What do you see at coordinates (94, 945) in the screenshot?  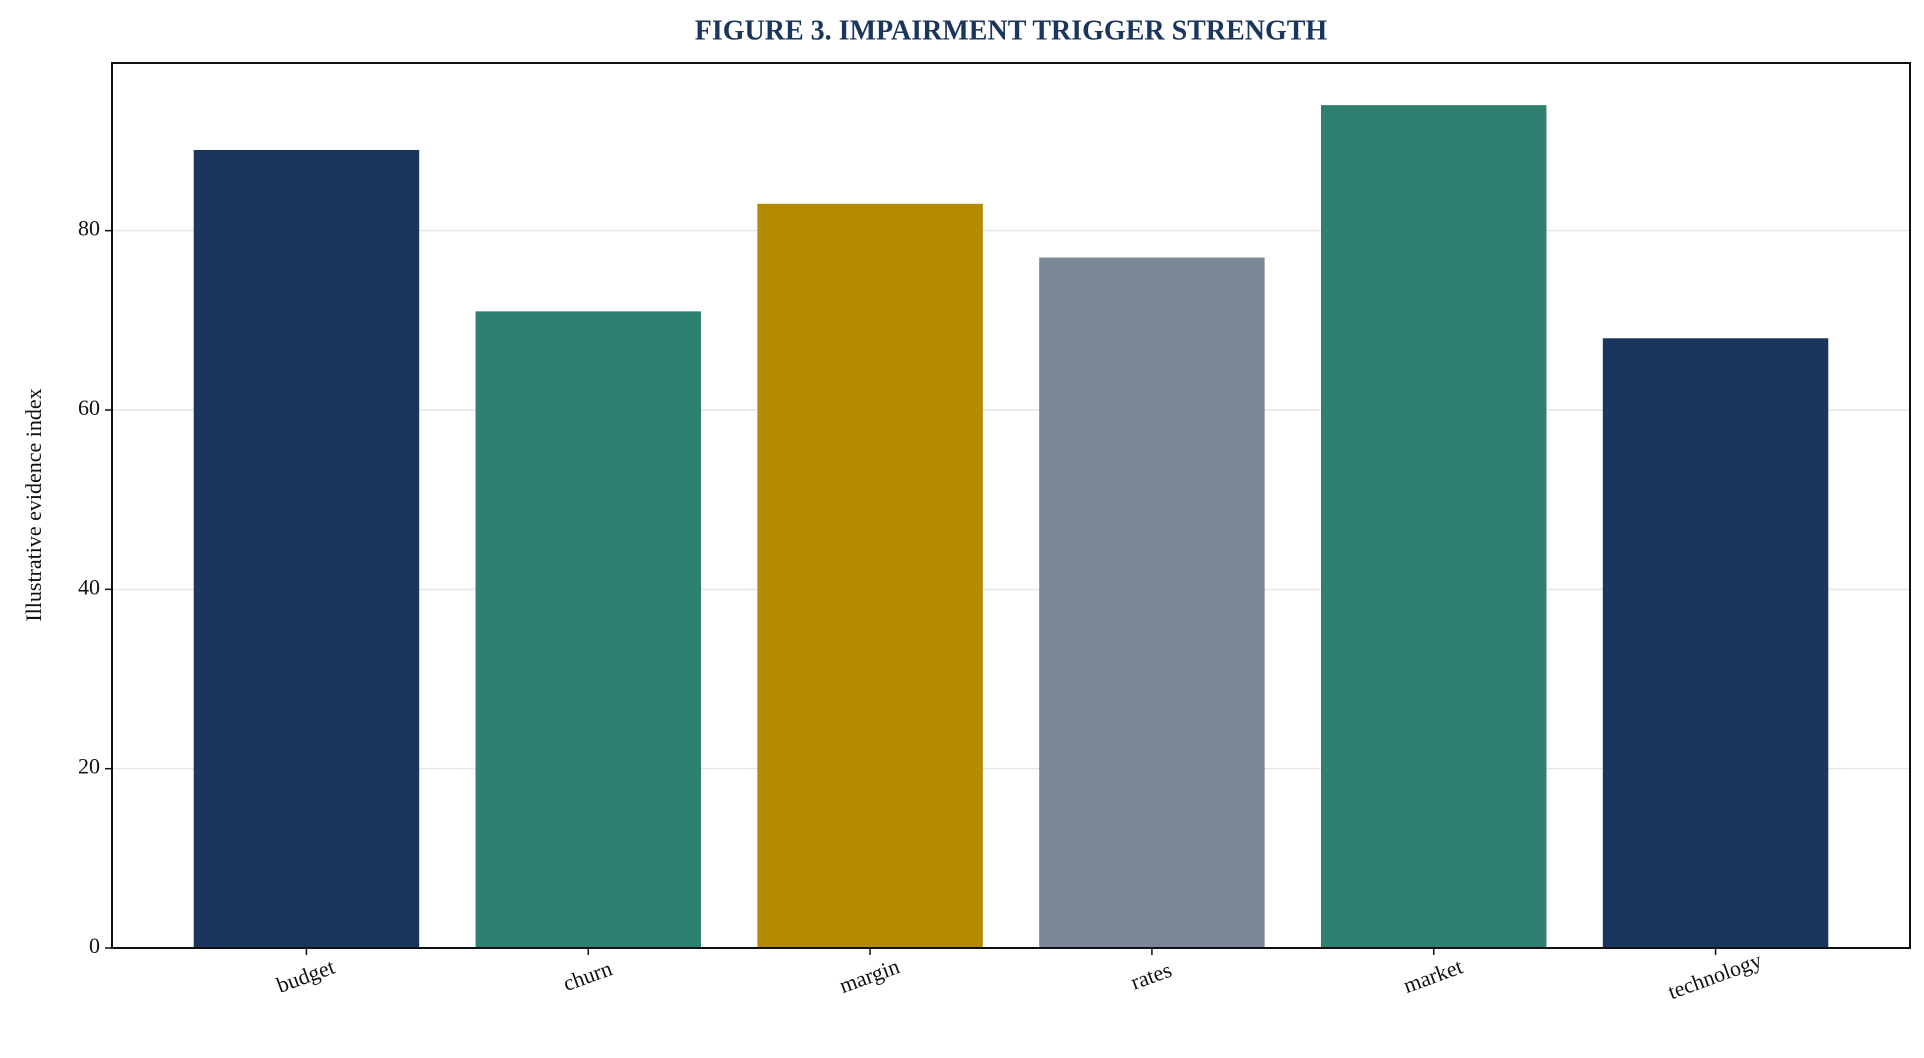 I see `y-tick-label: 0` at bounding box center [94, 945].